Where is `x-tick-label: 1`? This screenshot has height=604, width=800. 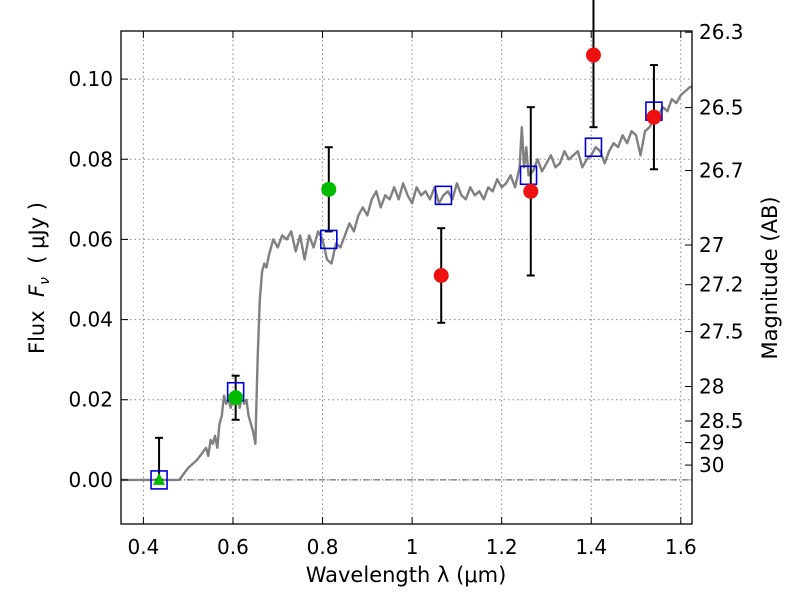 x-tick-label: 1 is located at coordinates (412, 547).